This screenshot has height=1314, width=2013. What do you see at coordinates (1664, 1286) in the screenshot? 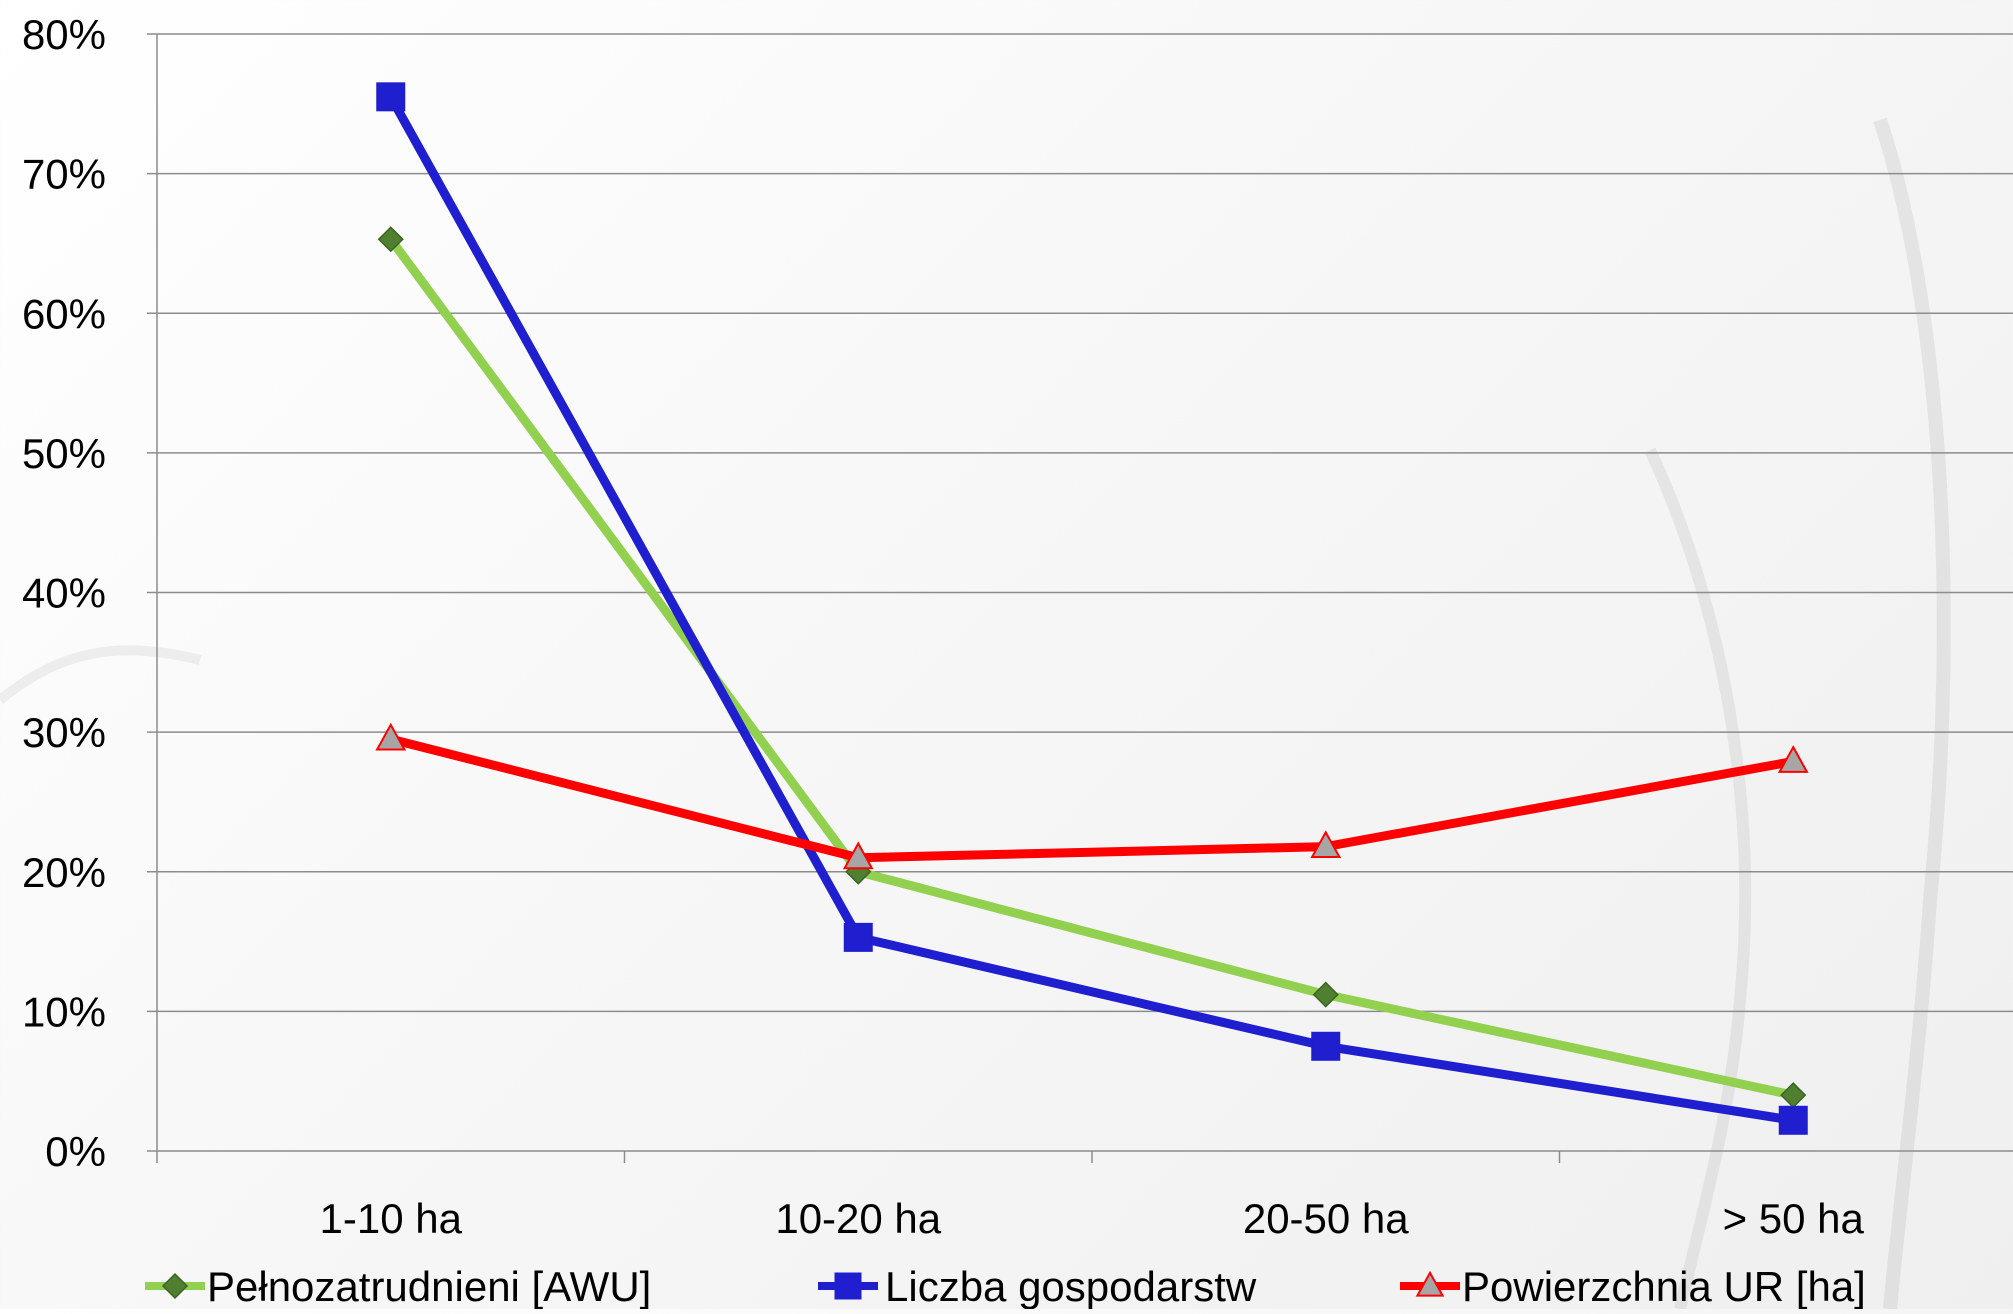
I see `legend-label: Powierzchnia UR [ha]` at bounding box center [1664, 1286].